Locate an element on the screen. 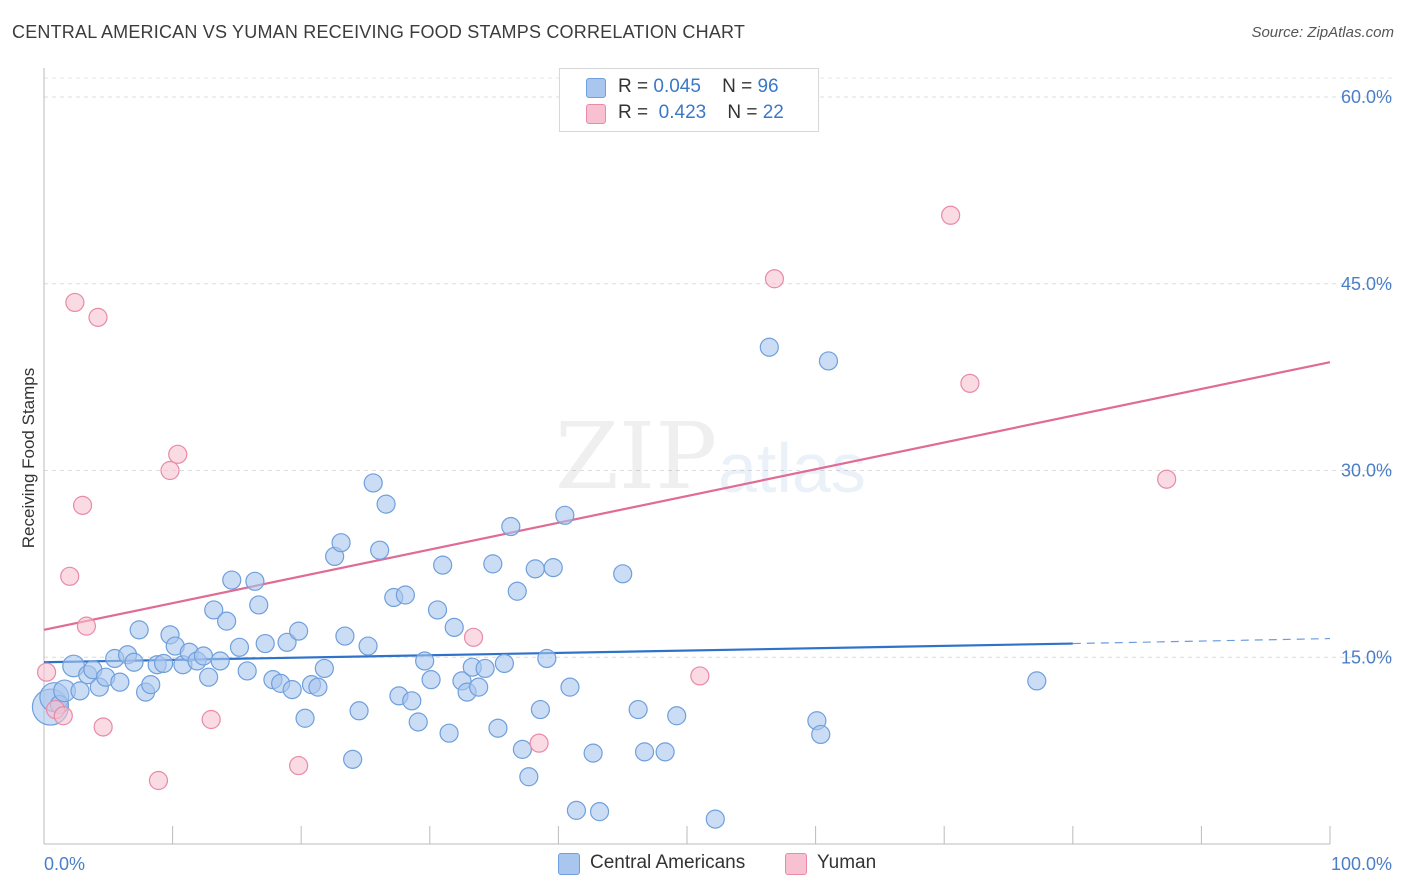  legend-text: R = 0.423 N = 22 is located at coordinates (701, 113).